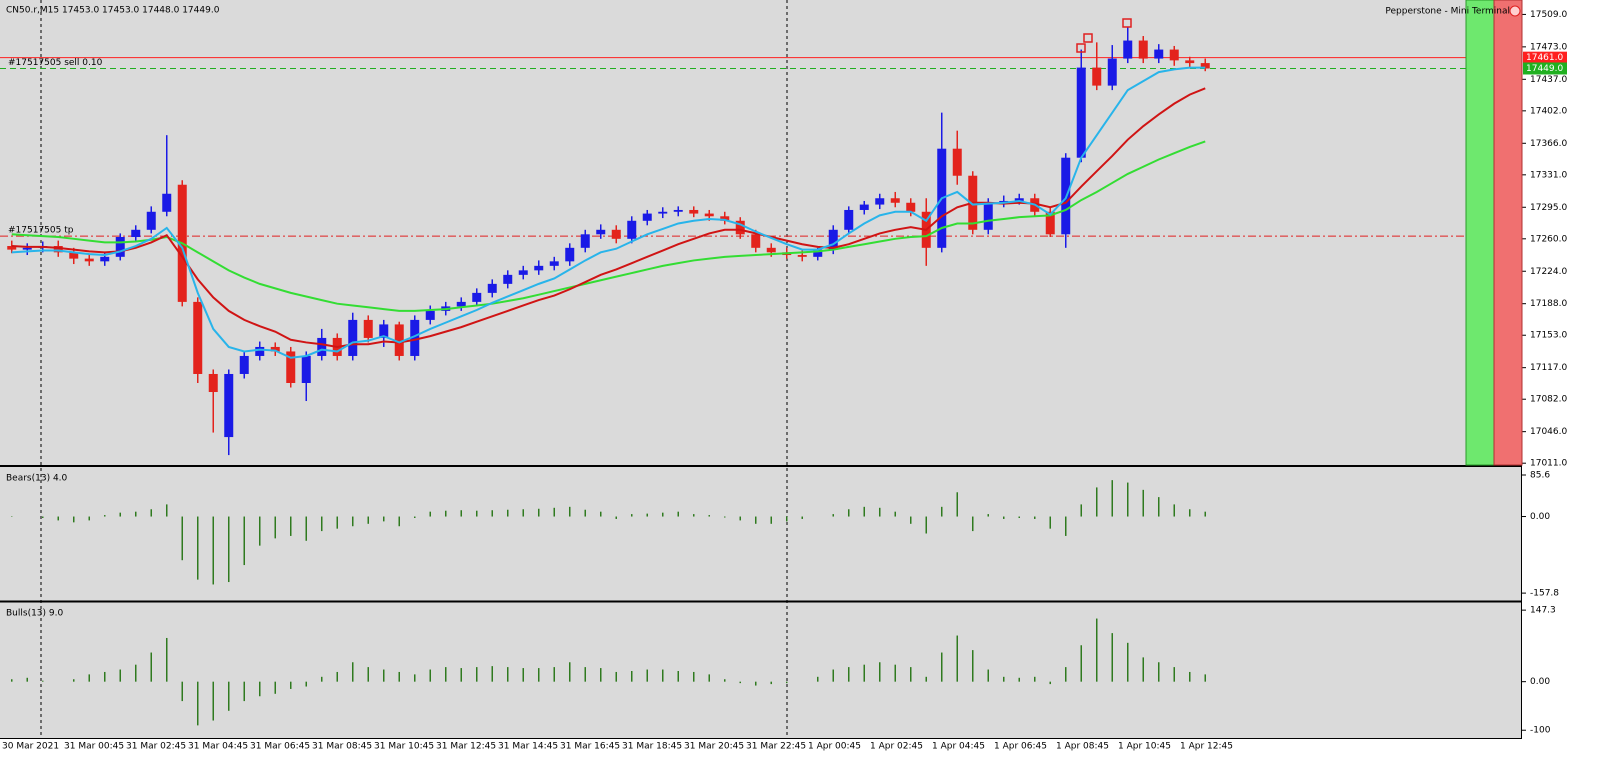  What do you see at coordinates (1548, 47) in the screenshot?
I see `y-tick-label: 17473.0` at bounding box center [1548, 47].